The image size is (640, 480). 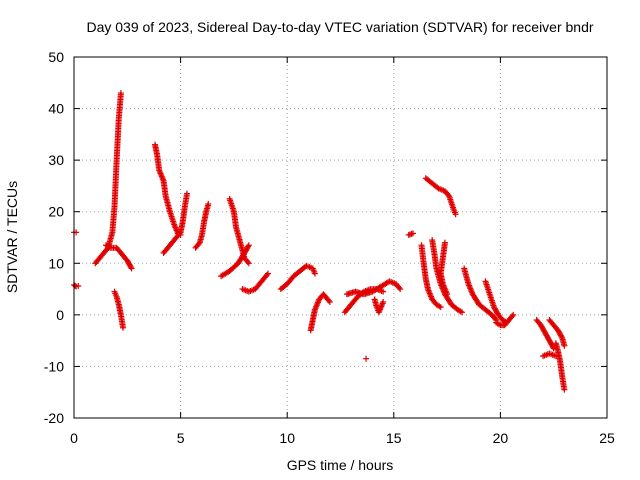 I want to click on x-tick-label: 15, so click(x=394, y=438).